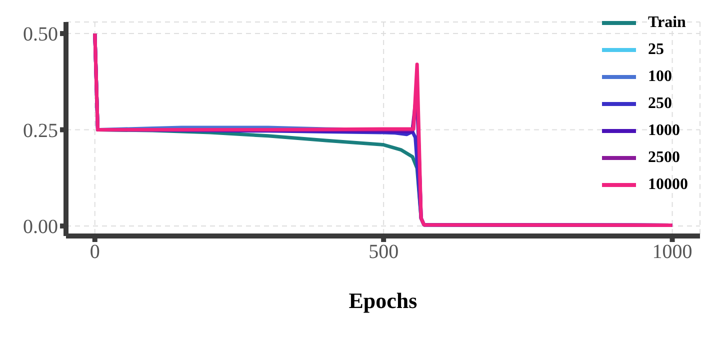 The image size is (718, 344). Describe the element at coordinates (656, 49) in the screenshot. I see `legend-label: 25` at that location.